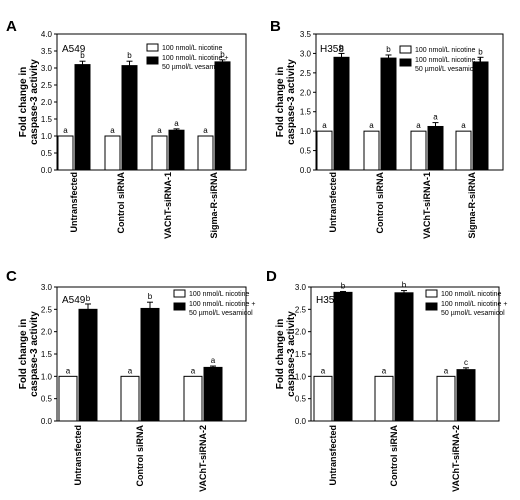 The width and height of the screenshot is (520, 500). I want to click on y-tick-label: 3.5, so click(306, 34).